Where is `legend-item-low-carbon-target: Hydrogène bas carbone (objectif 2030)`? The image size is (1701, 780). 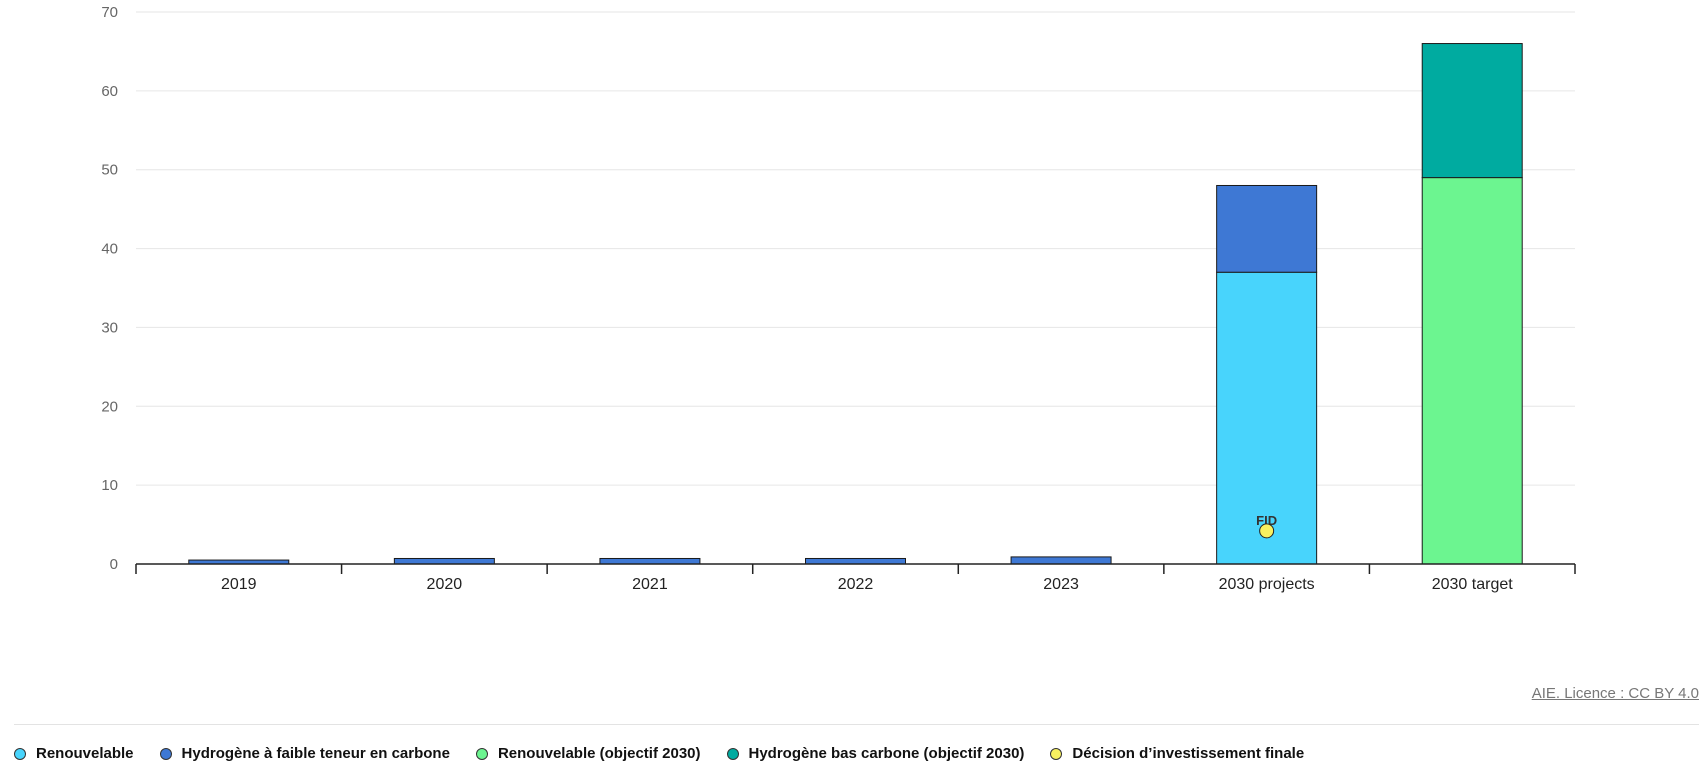 legend-item-low-carbon-target: Hydrogène bas carbone (objectif 2030) is located at coordinates (875, 753).